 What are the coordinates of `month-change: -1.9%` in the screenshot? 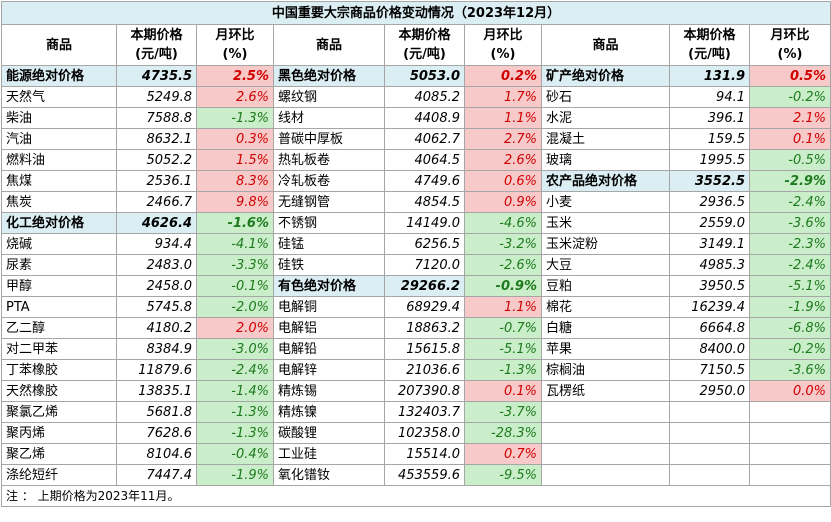 It's located at (790, 307).